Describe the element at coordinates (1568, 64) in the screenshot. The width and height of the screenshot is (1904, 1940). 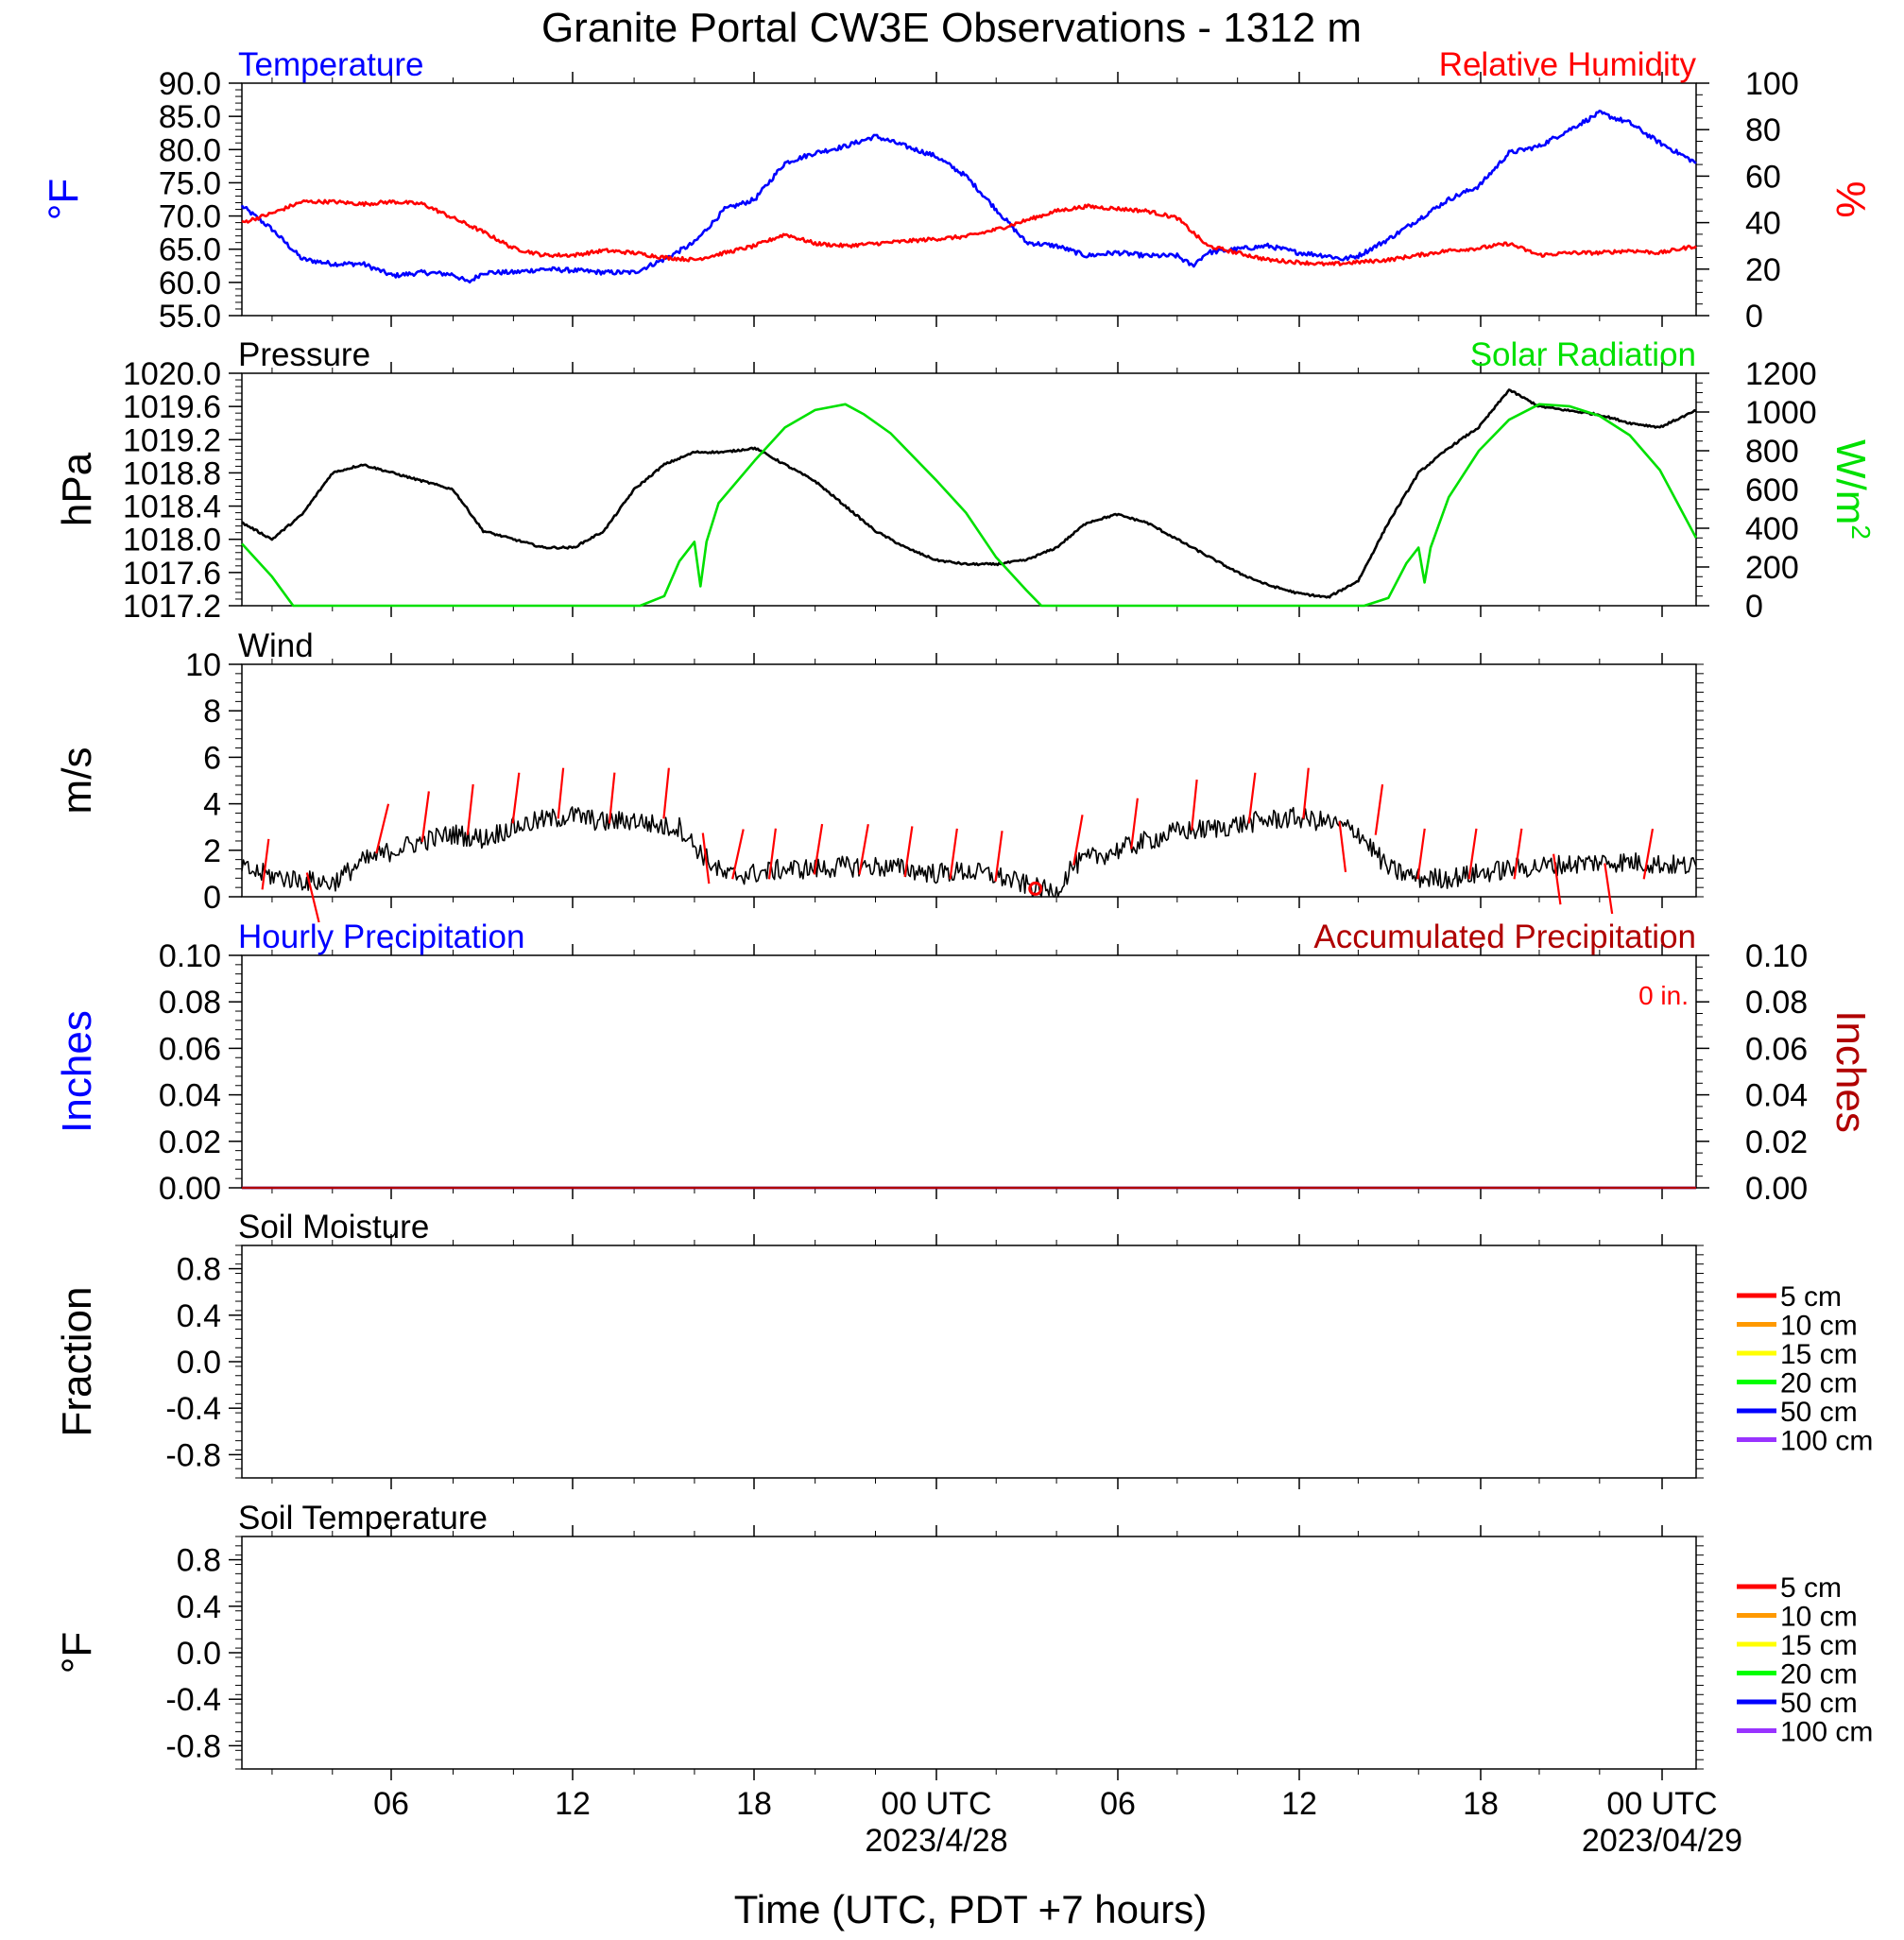
I see `panel-title-right: Relative Humidity` at that location.